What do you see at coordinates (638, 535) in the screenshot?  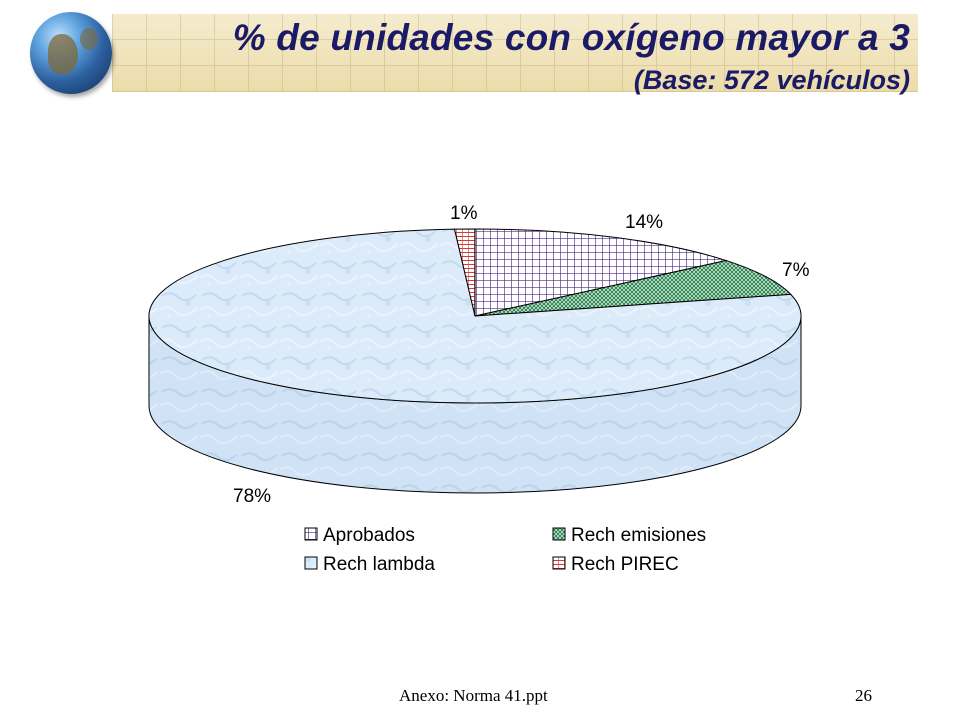 I see `legend-label-rech-emisiones: Rech emisiones` at bounding box center [638, 535].